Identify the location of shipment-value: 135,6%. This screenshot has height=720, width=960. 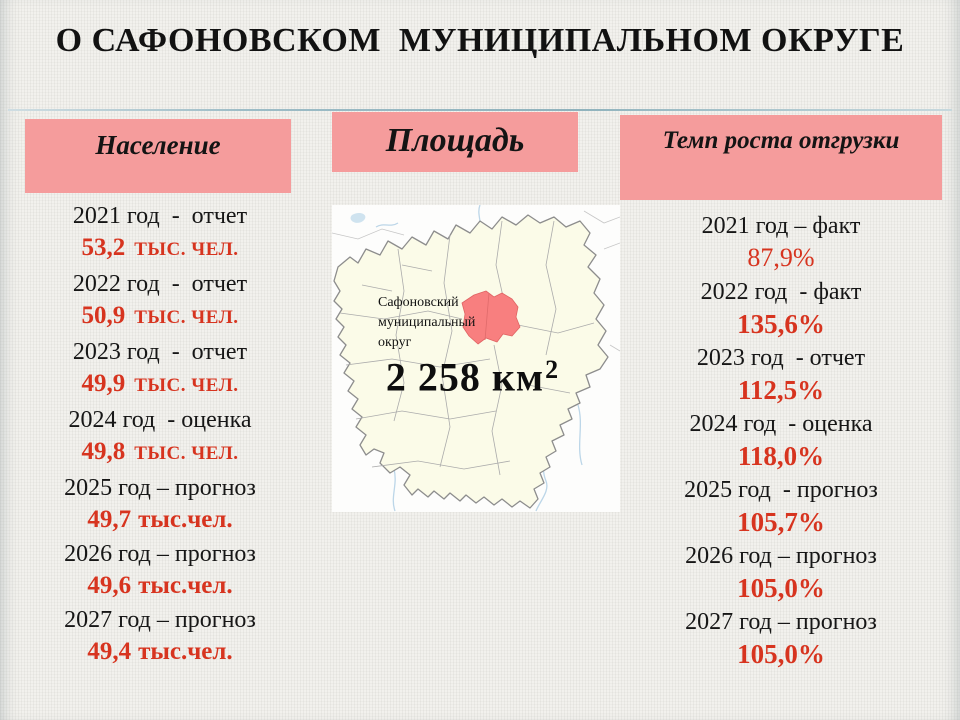
(781, 324).